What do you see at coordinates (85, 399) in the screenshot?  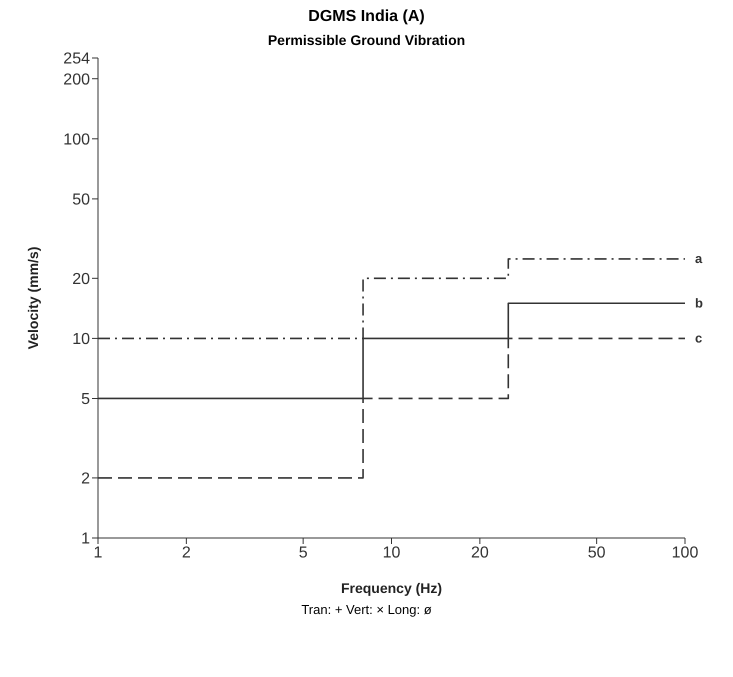 I see `y-tick-label: 5` at bounding box center [85, 399].